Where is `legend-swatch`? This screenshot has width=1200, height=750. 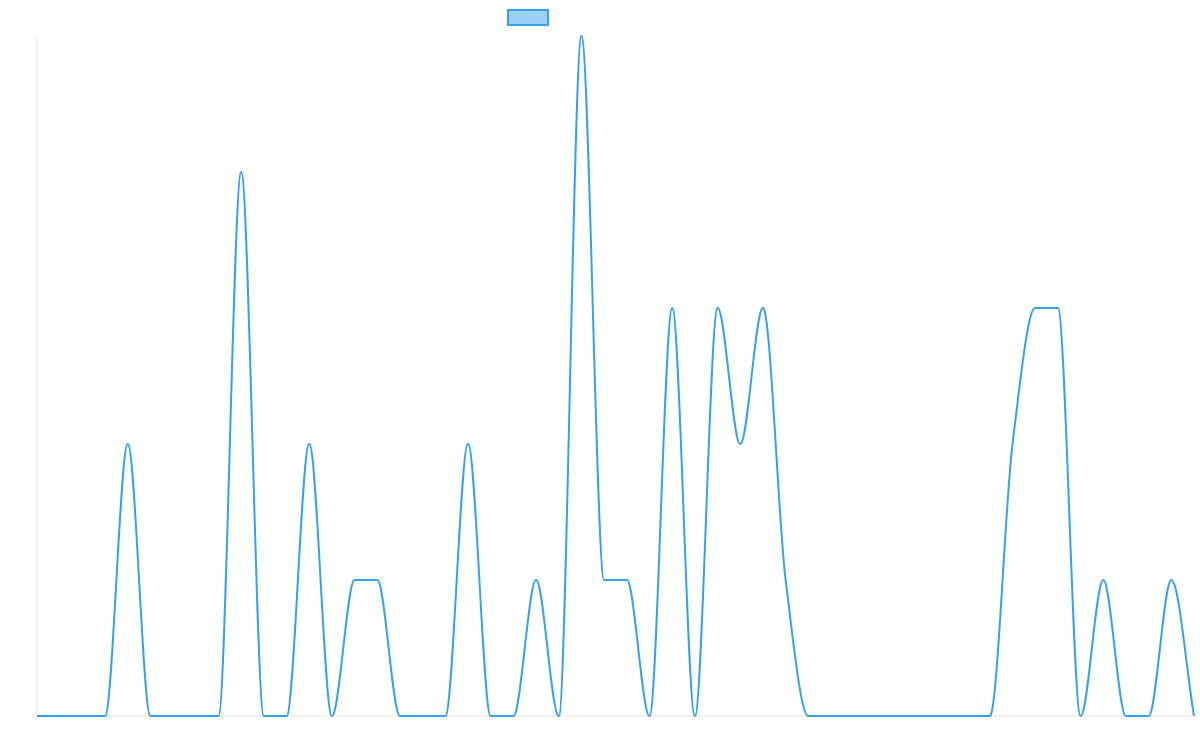
legend-swatch is located at coordinates (528, 17).